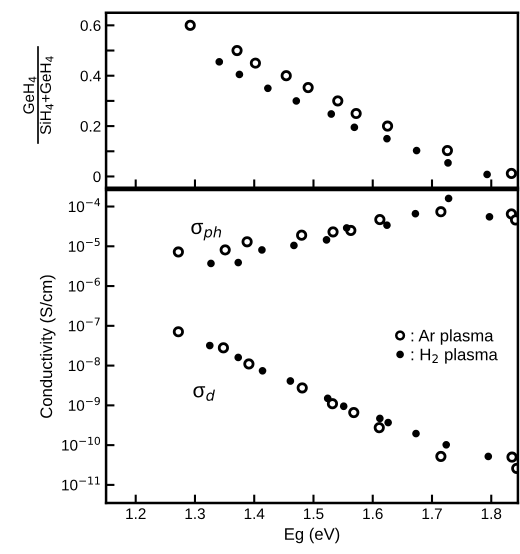 Image resolution: width=520 pixels, height=554 pixels. Describe the element at coordinates (254, 513) in the screenshot. I see `x-tick-label: 1.4` at that location.